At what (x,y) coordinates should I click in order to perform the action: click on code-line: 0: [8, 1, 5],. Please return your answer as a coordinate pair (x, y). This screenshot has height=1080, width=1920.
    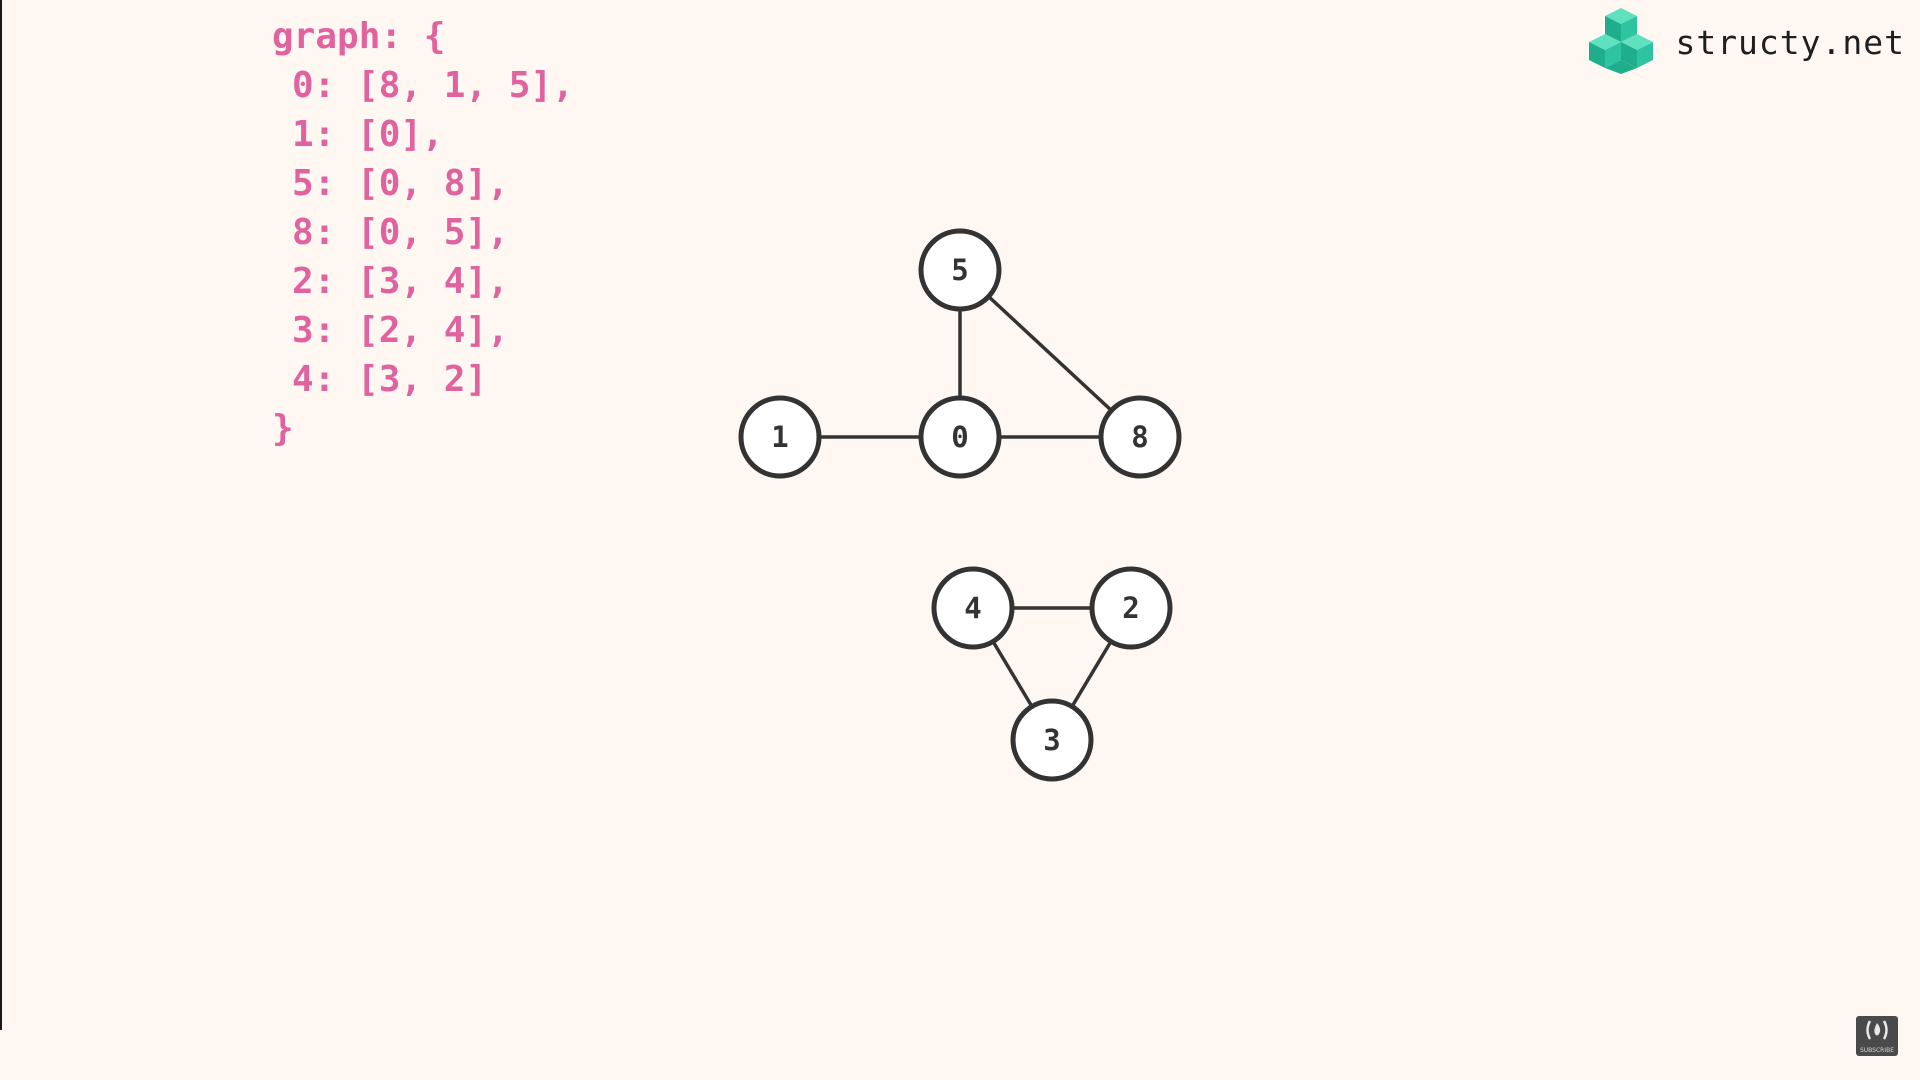
    Looking at the image, I should click on (433, 85).